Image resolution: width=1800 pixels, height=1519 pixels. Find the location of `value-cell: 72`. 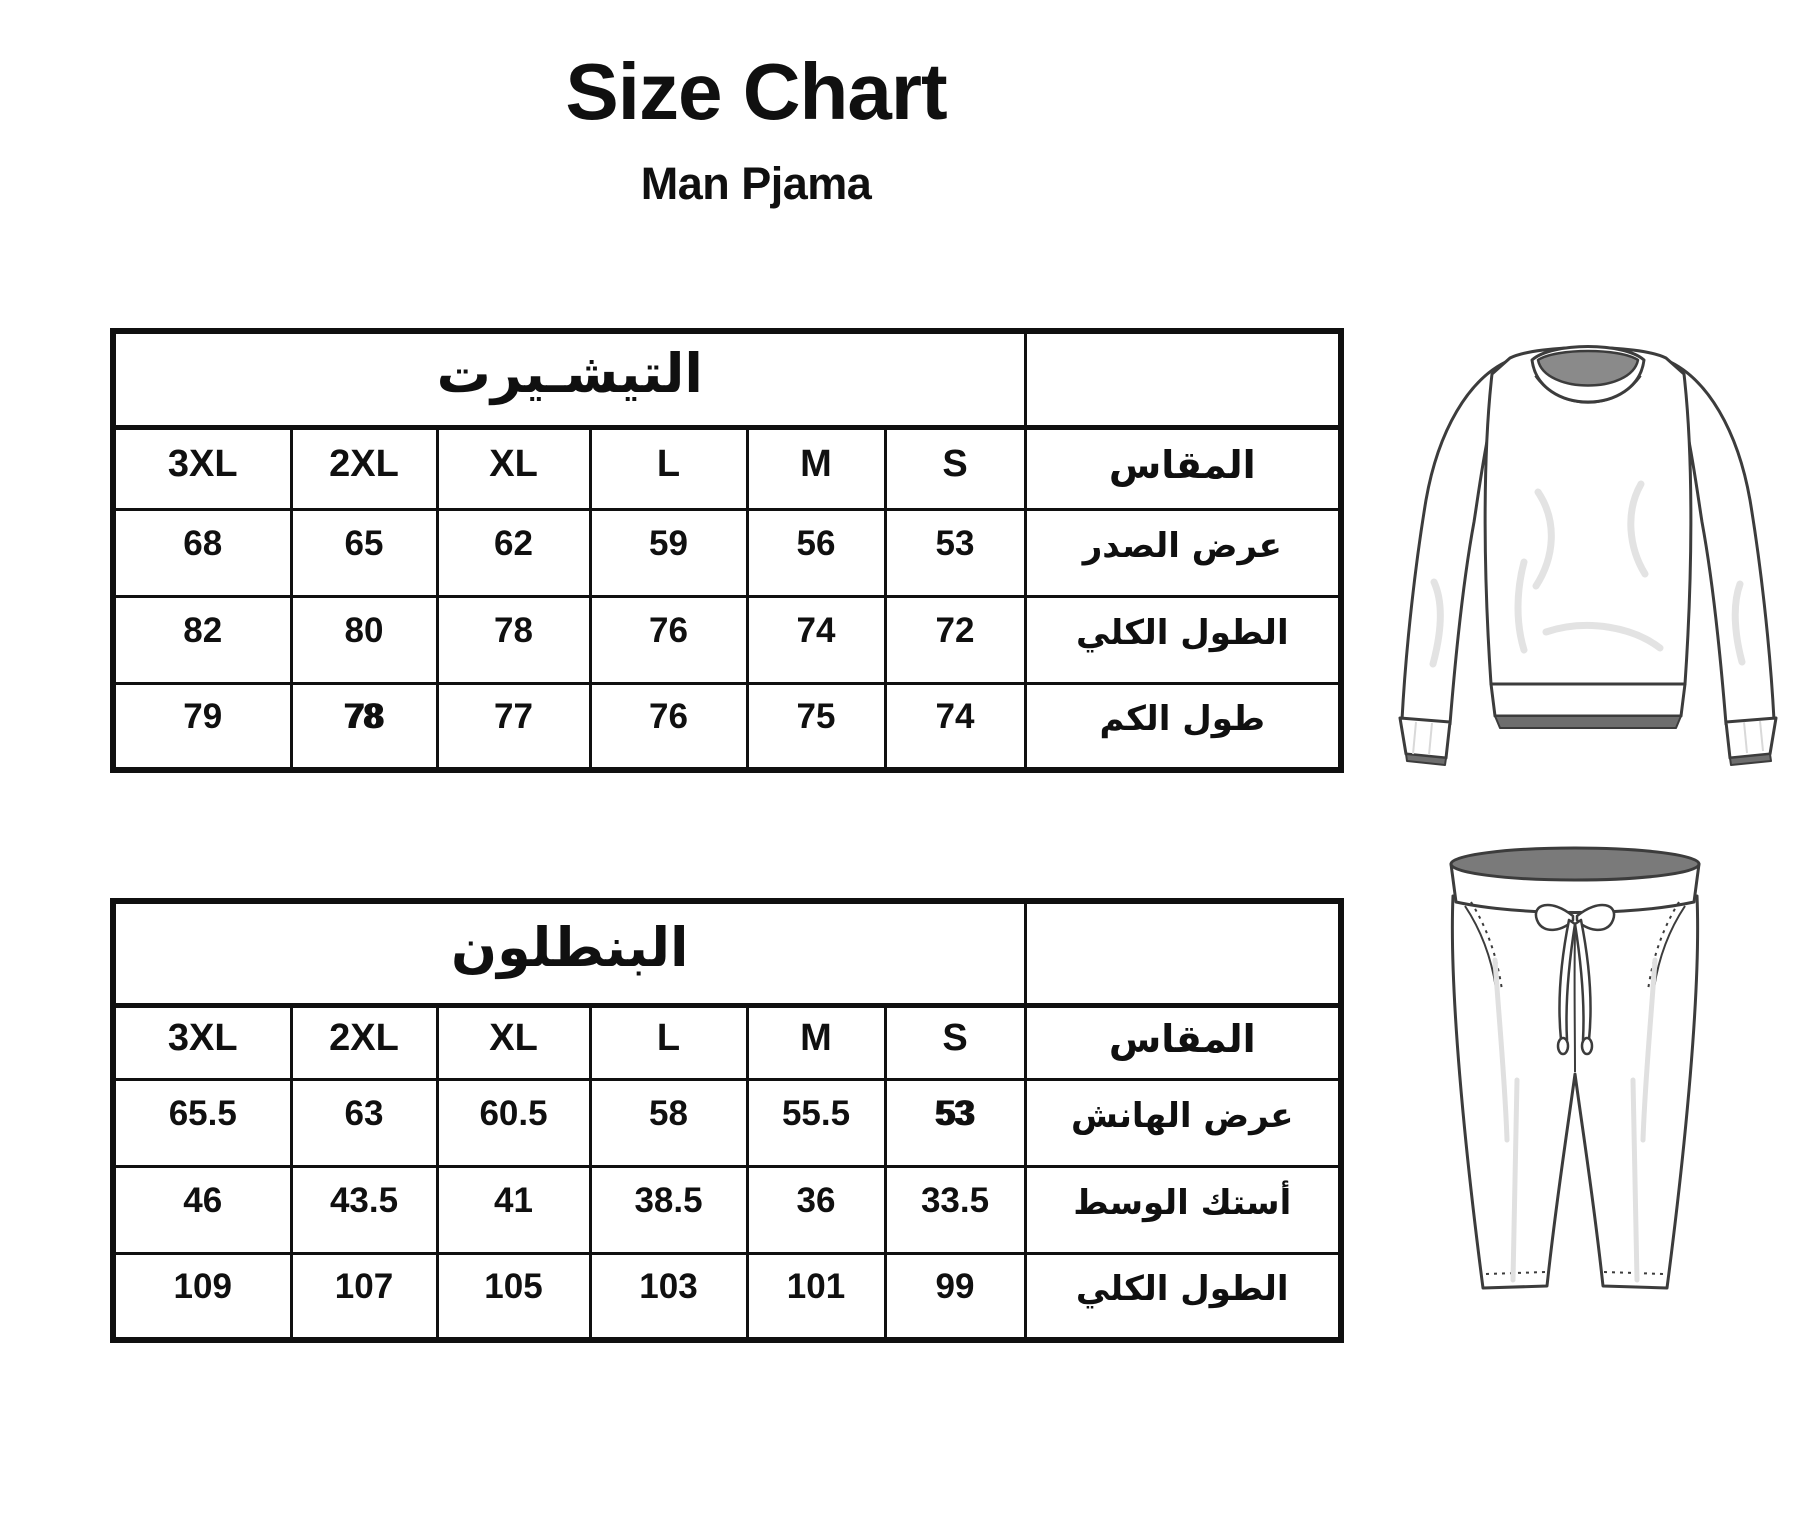

value-cell: 72 is located at coordinates (955, 639).